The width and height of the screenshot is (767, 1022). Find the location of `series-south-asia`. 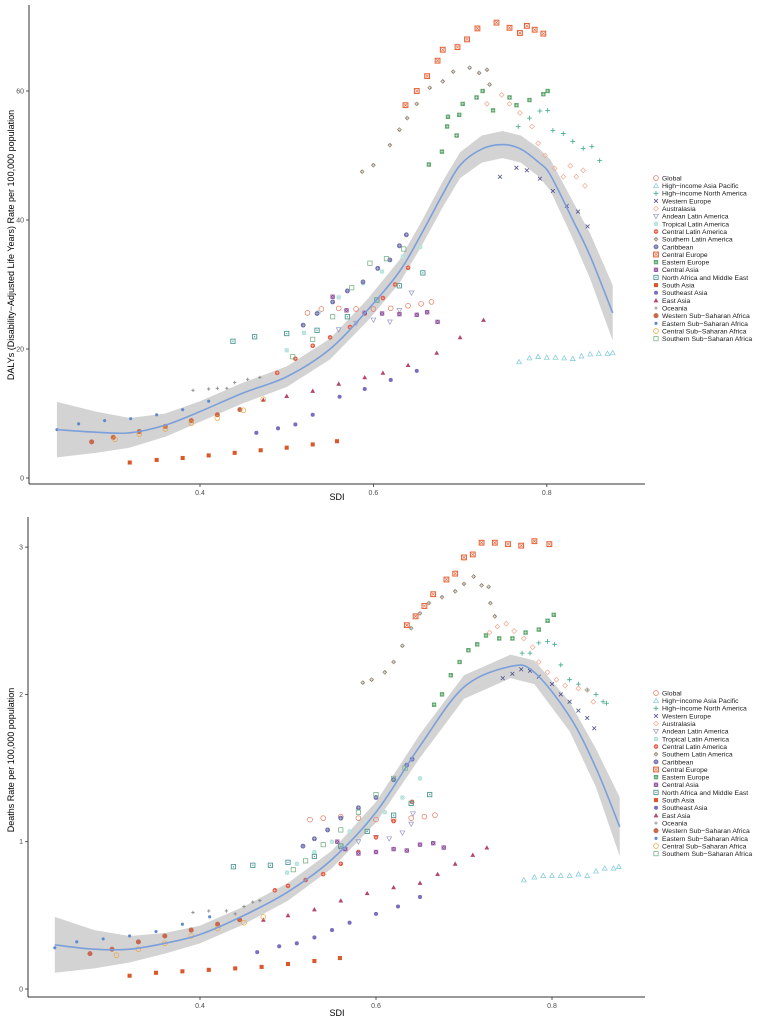

series-south-asia is located at coordinates (234, 967).